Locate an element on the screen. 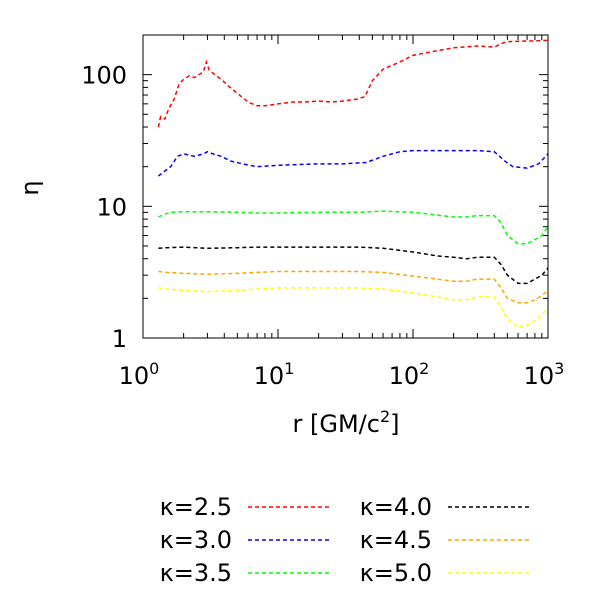 This screenshot has height=600, width=600. legend: κ=2.5 κ=3.0 κ=3.5 κ=4.0 κ=4.5 κ=5.0 is located at coordinates (345, 540).